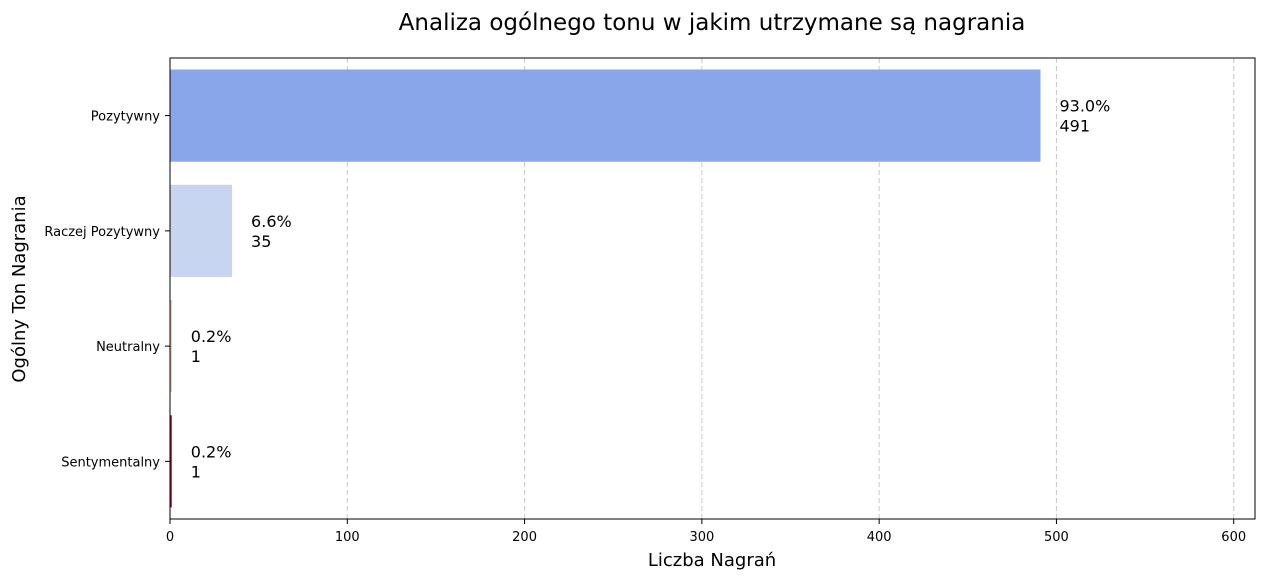 This screenshot has width=1264, height=579. I want to click on count-label: 35, so click(261, 241).